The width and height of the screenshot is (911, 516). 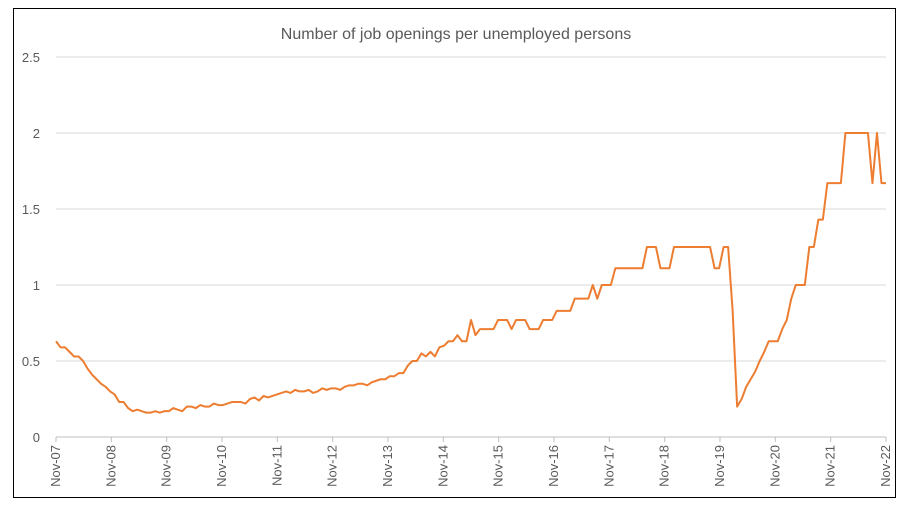 I want to click on x-tick-label: Nov-13, so click(x=387, y=466).